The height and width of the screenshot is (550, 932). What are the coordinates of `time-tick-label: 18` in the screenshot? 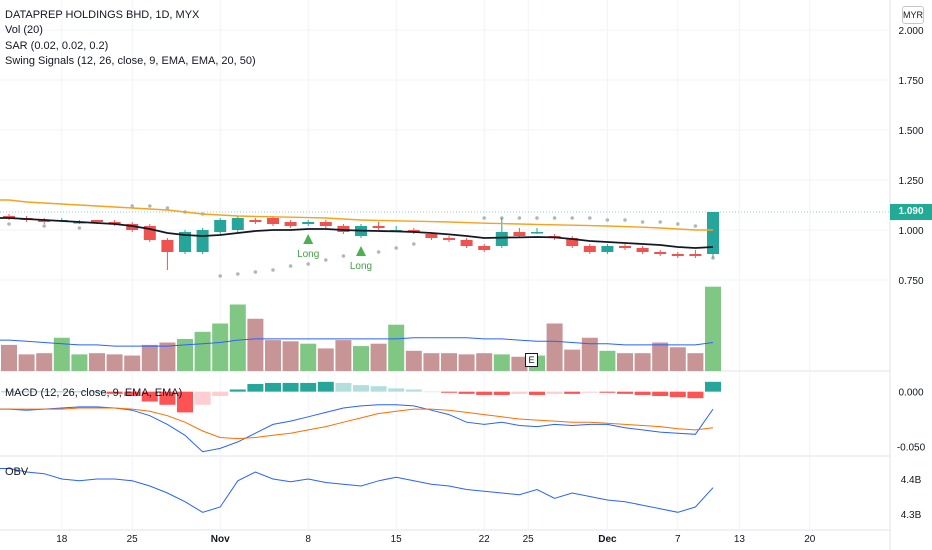 It's located at (62, 539).